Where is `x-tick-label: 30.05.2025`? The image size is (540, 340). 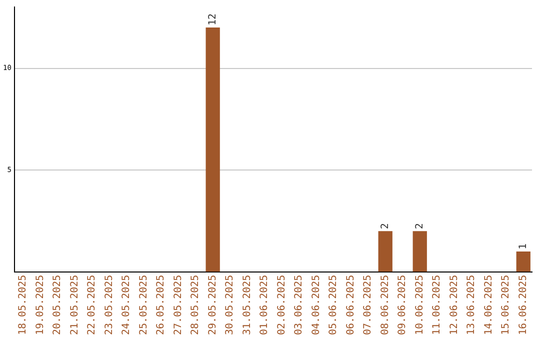 x-tick-label: 30.05.2025 is located at coordinates (230, 305).